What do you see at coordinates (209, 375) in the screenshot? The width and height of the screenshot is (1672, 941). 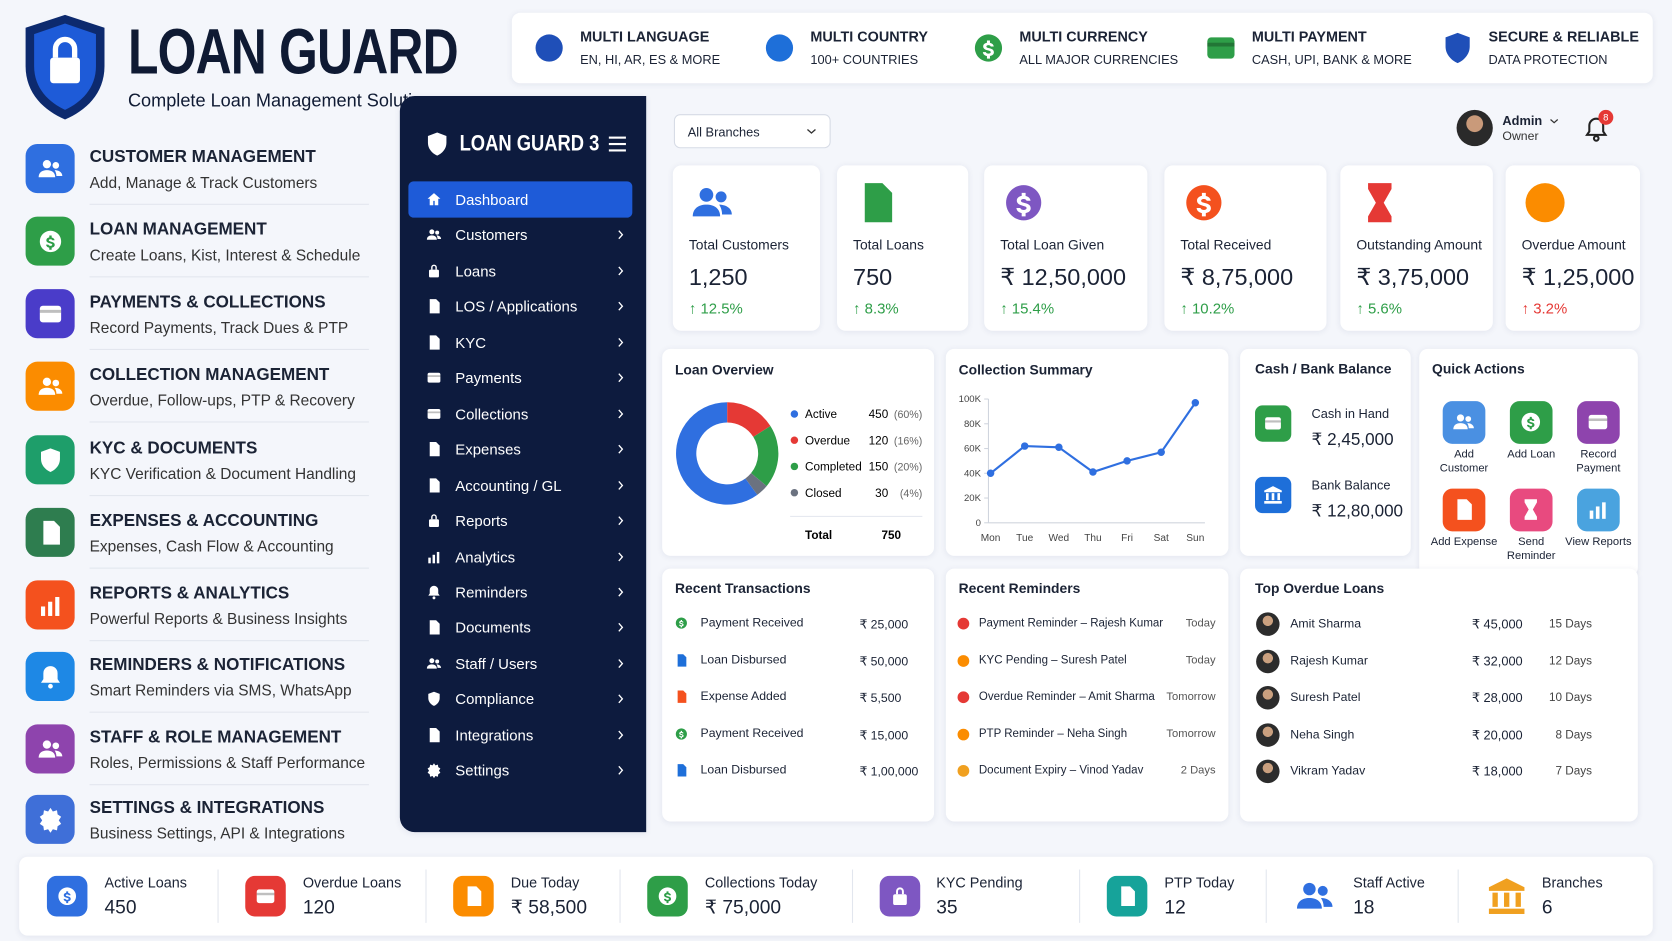 I see `module-title: COLLECTION MANAGEMENT` at bounding box center [209, 375].